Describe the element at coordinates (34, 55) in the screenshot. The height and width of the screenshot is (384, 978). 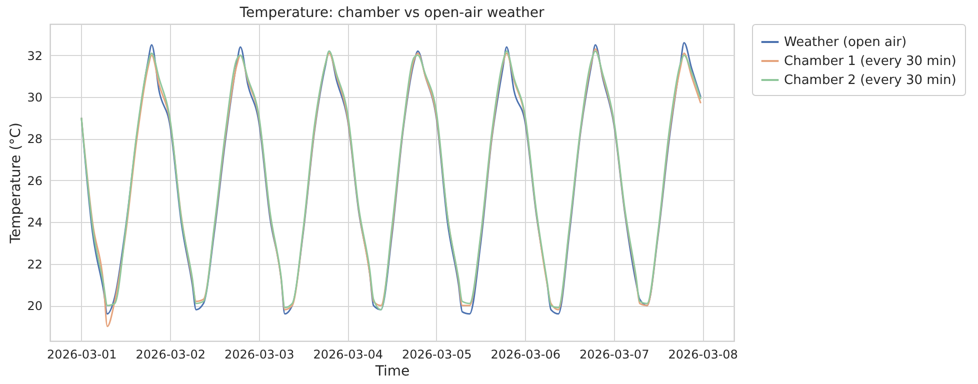
I see `y-tick-label: 32` at that location.